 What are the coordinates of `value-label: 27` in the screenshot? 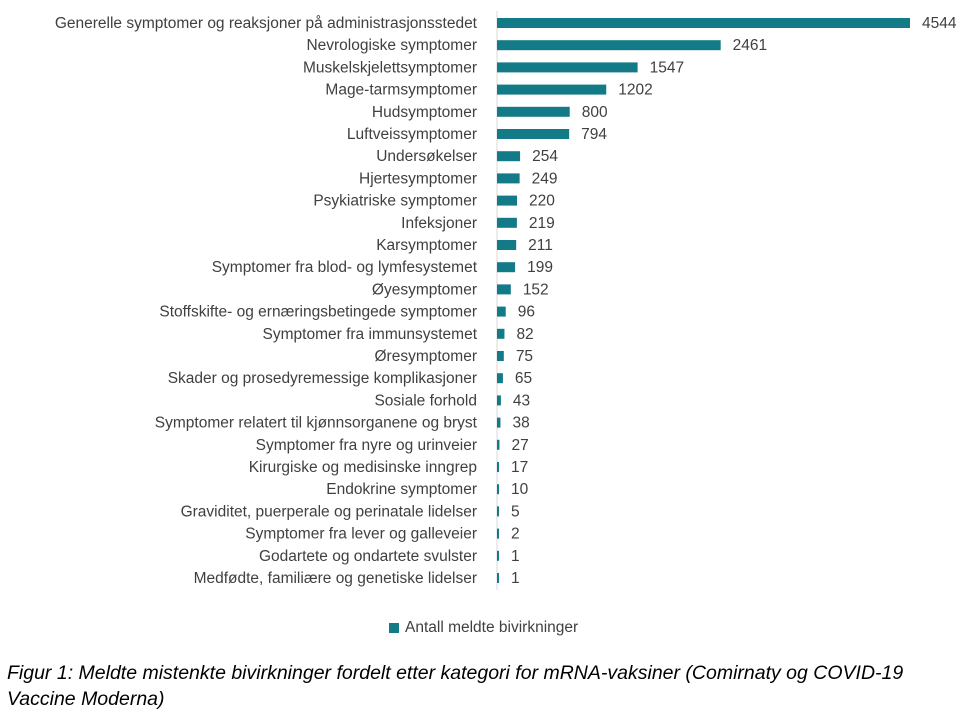 It's located at (519, 445).